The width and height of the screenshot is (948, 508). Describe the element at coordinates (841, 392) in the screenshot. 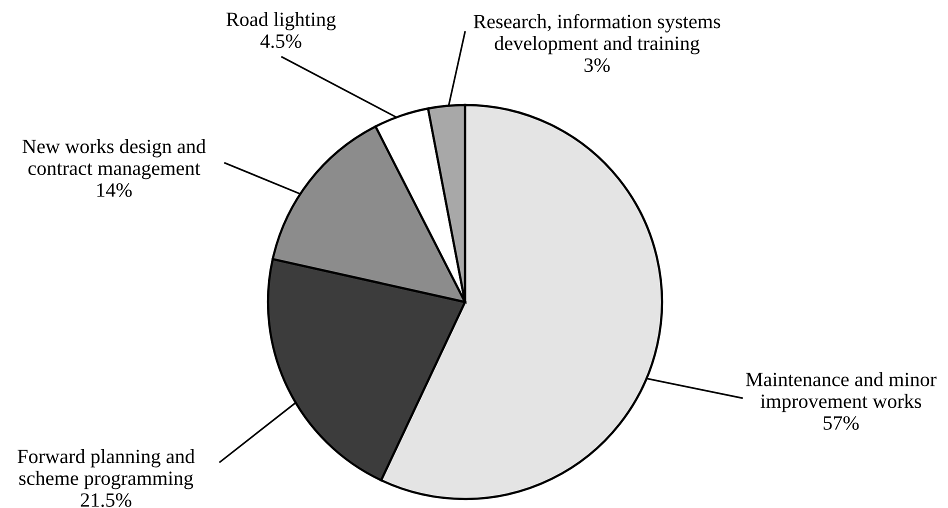

I see `slice-label: Maintenance and minor improvement works` at that location.